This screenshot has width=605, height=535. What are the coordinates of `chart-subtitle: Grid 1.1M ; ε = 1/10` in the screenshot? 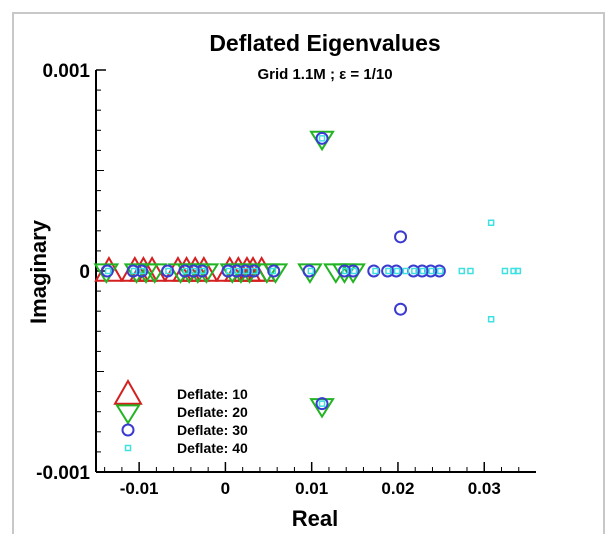 It's located at (324, 74).